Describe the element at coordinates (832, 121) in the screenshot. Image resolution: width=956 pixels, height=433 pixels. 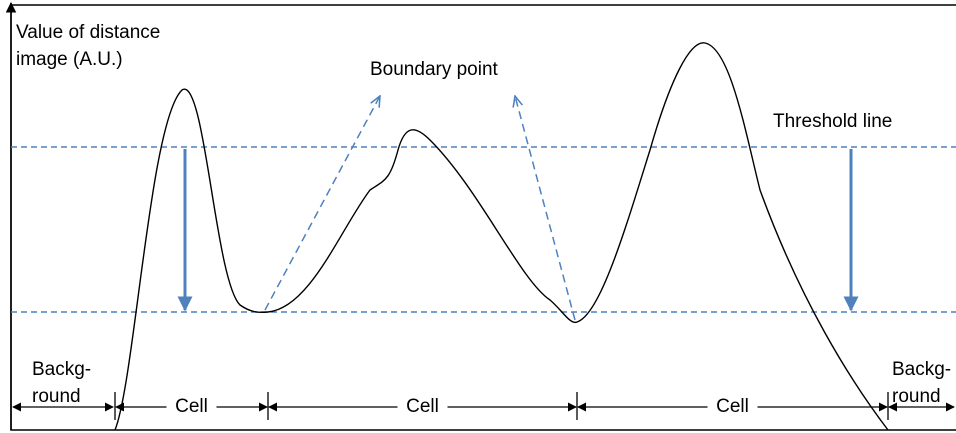
I see `annotation: Threshold line` at that location.